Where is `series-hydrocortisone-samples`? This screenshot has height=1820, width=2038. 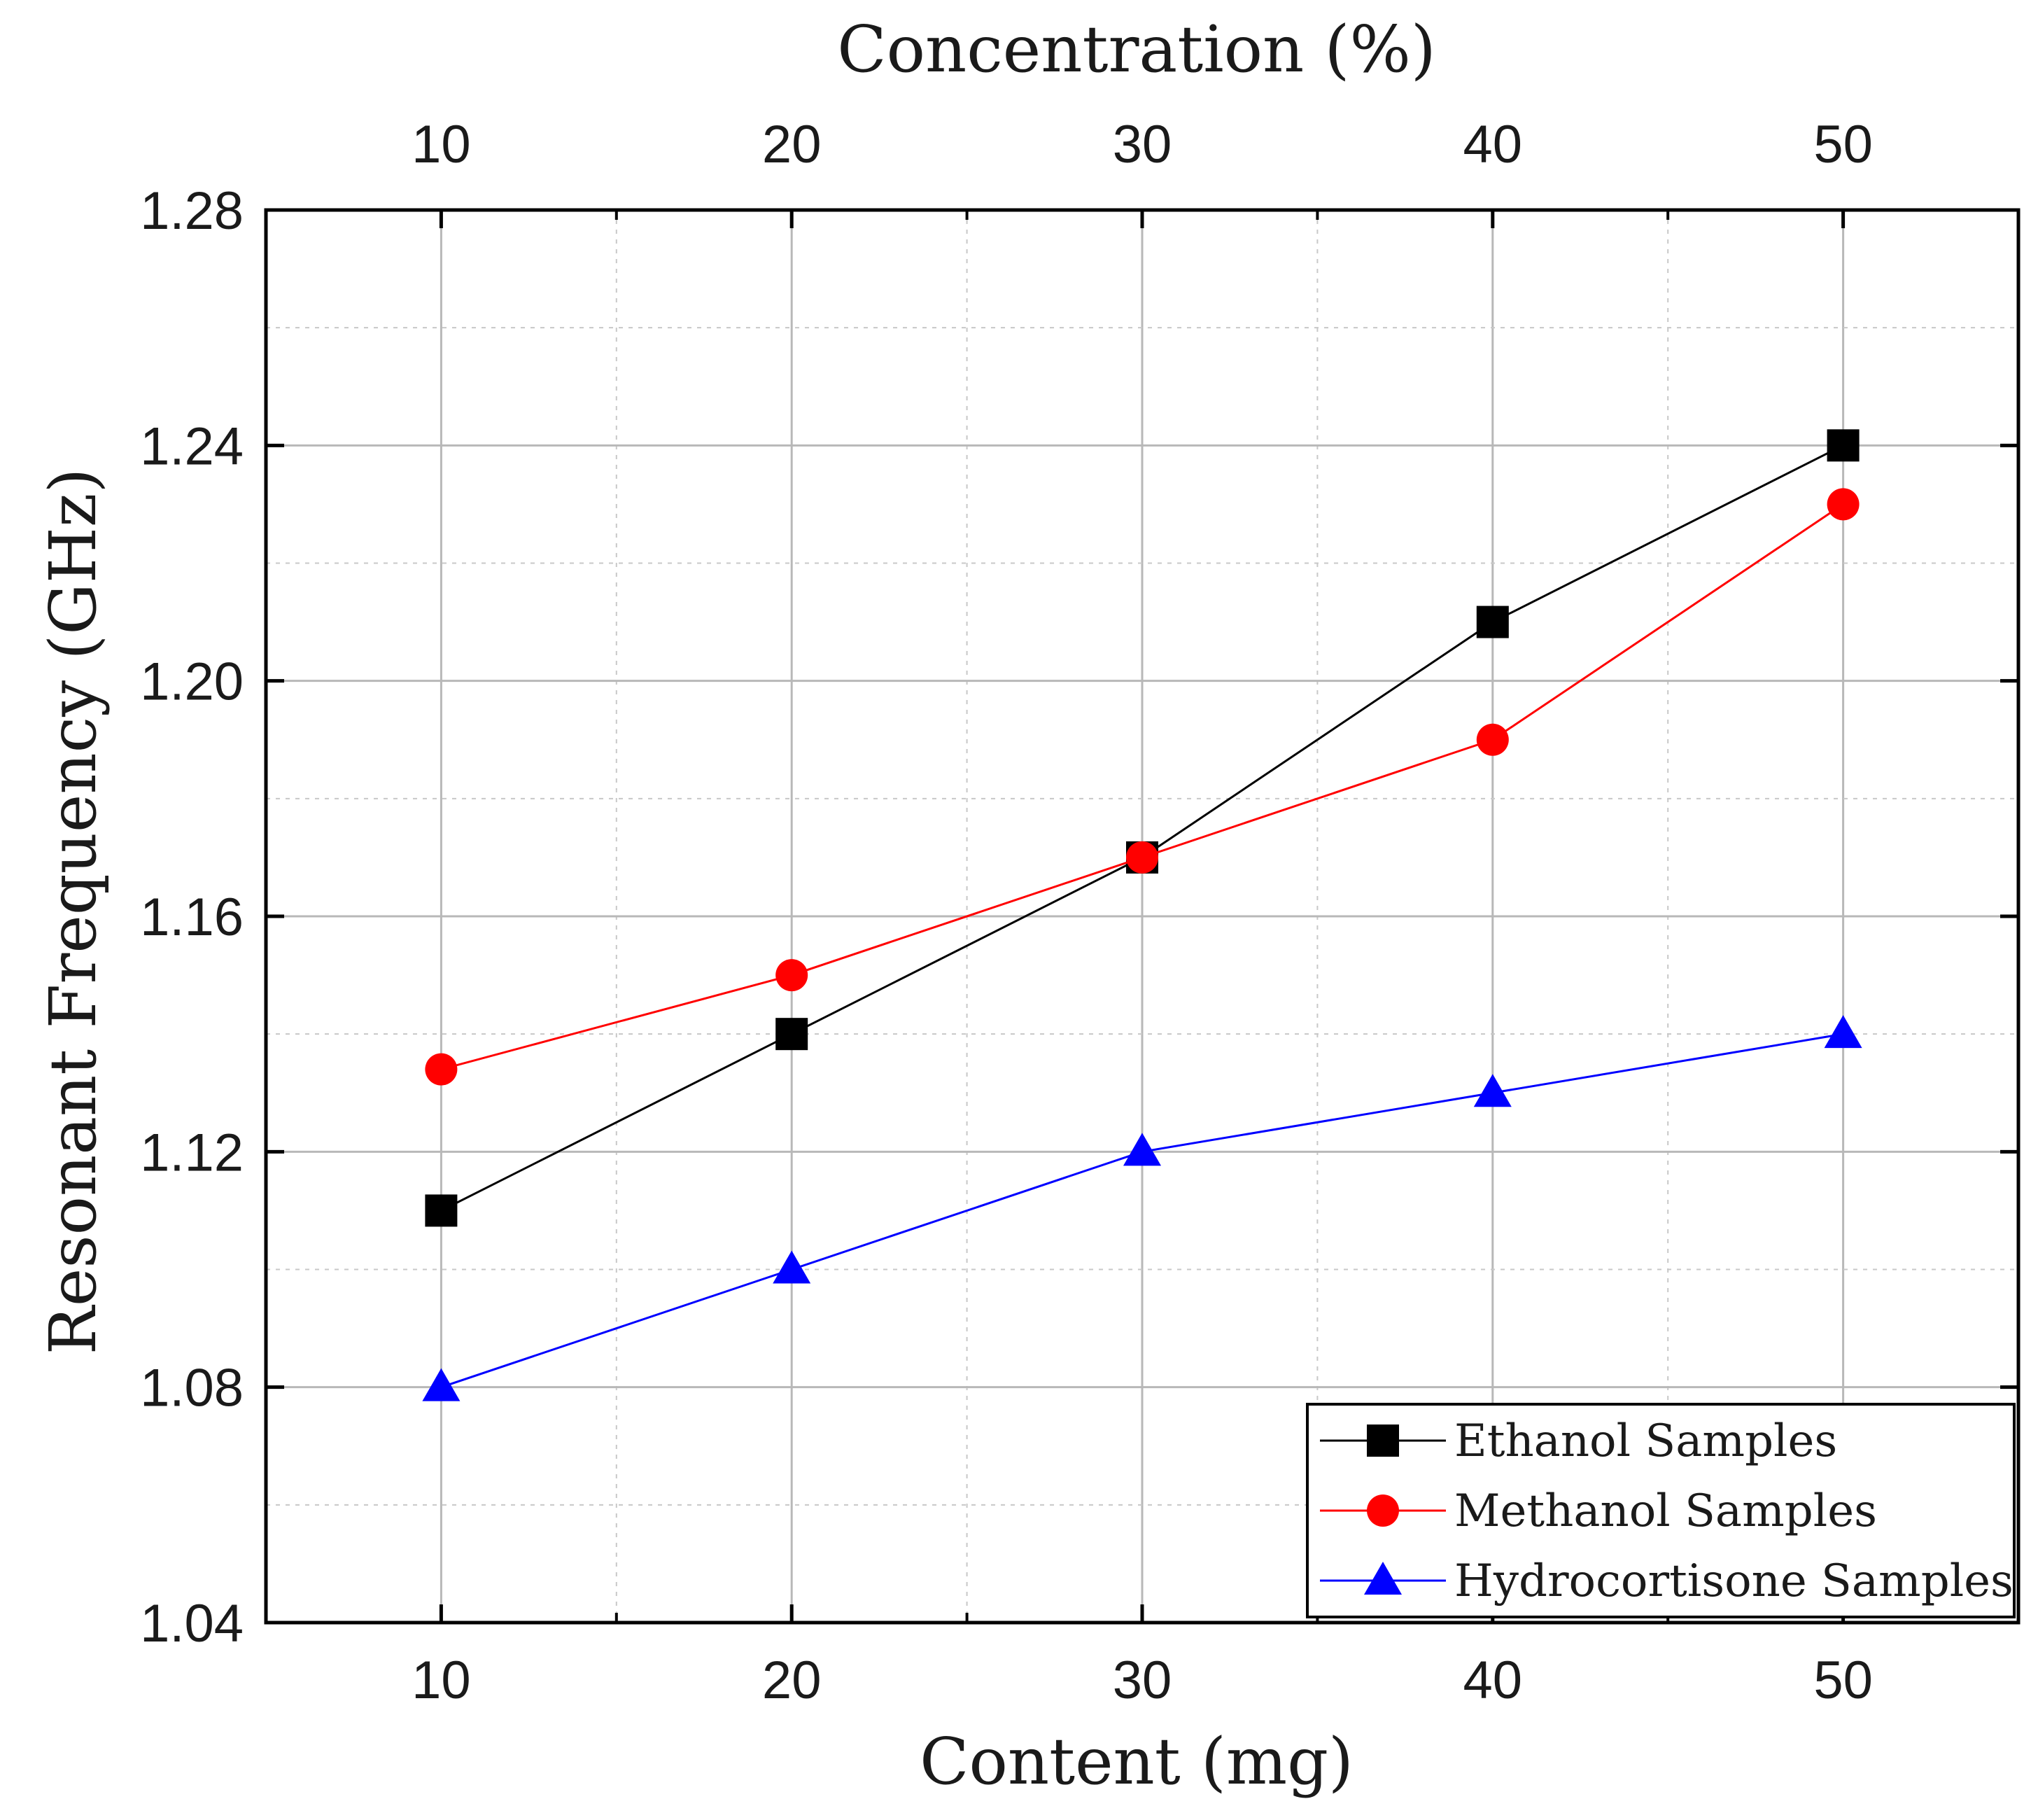
series-hydrocortisone-samples is located at coordinates (1142, 1208).